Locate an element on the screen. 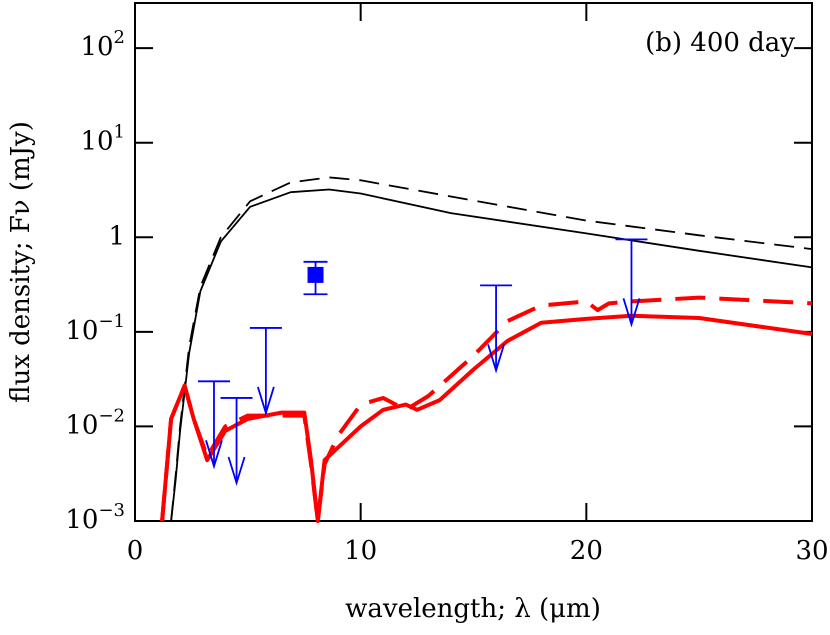  y-tick-label: 1 is located at coordinates (116, 236).